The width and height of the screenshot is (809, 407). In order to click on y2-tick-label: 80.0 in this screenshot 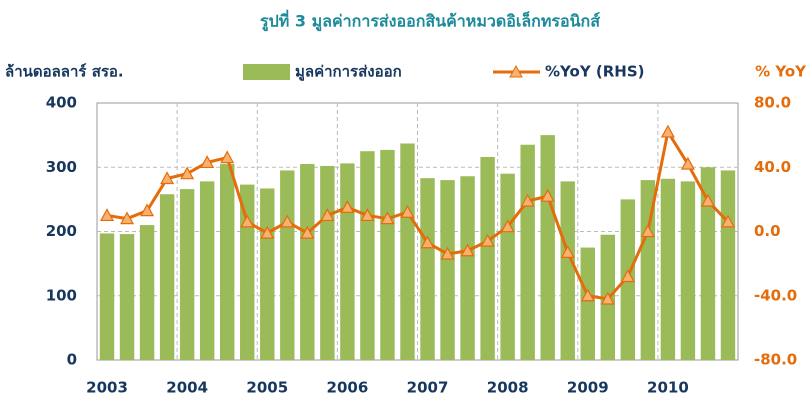, I will do `click(772, 103)`.